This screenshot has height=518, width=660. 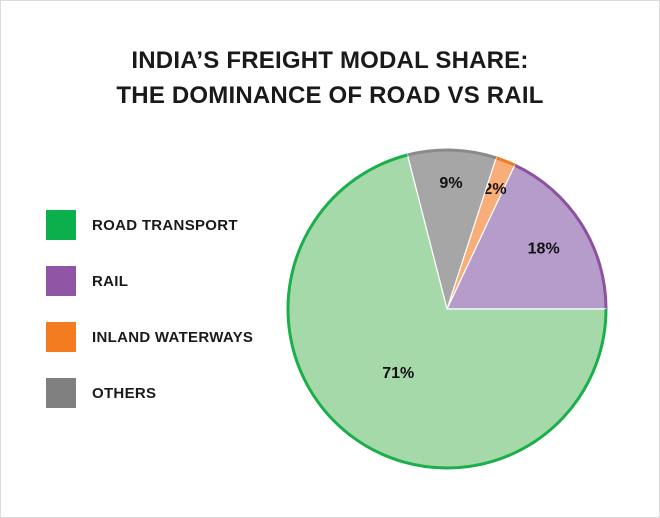 I want to click on legend-label-road: ROAD TRANSPORT, so click(x=165, y=225).